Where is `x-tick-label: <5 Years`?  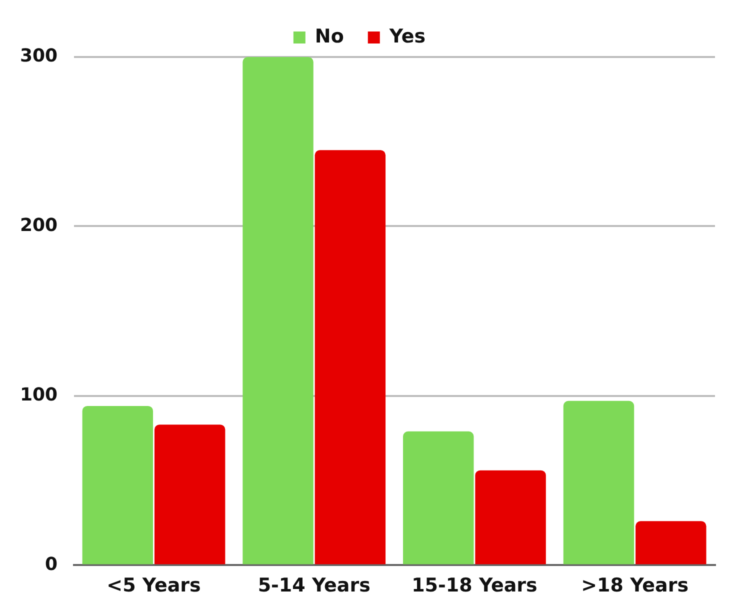
x-tick-label: <5 Years is located at coordinates (153, 585).